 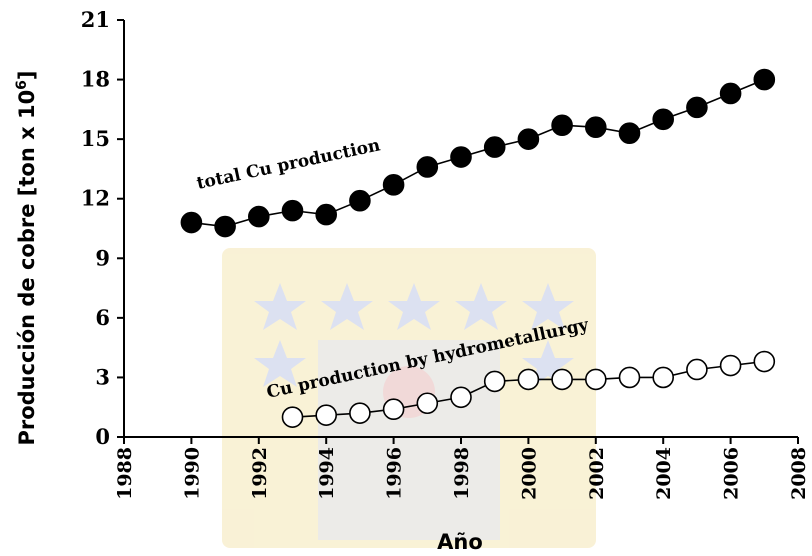 I want to click on y-tick-label: 0, so click(x=102, y=436).